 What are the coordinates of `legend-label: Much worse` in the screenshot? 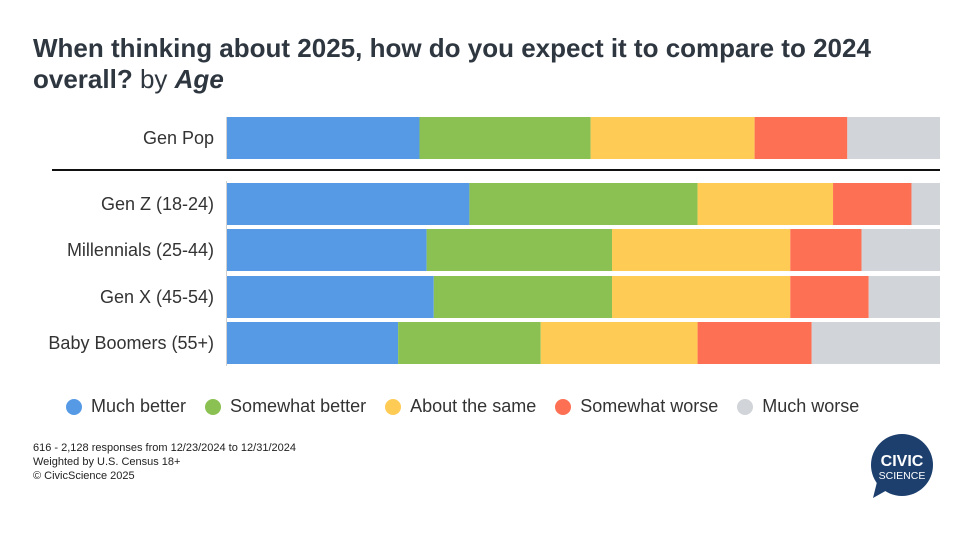 It's located at (811, 406).